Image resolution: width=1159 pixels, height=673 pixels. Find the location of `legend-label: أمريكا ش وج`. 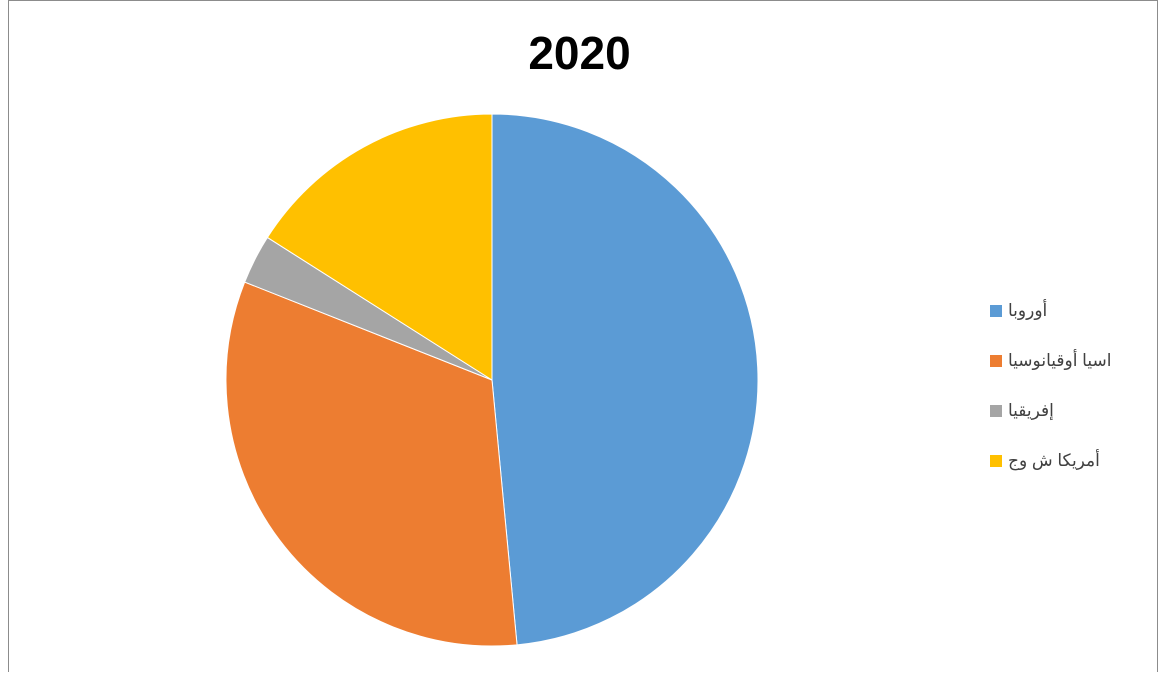

legend-label: أمريكا ش وج is located at coordinates (1054, 460).